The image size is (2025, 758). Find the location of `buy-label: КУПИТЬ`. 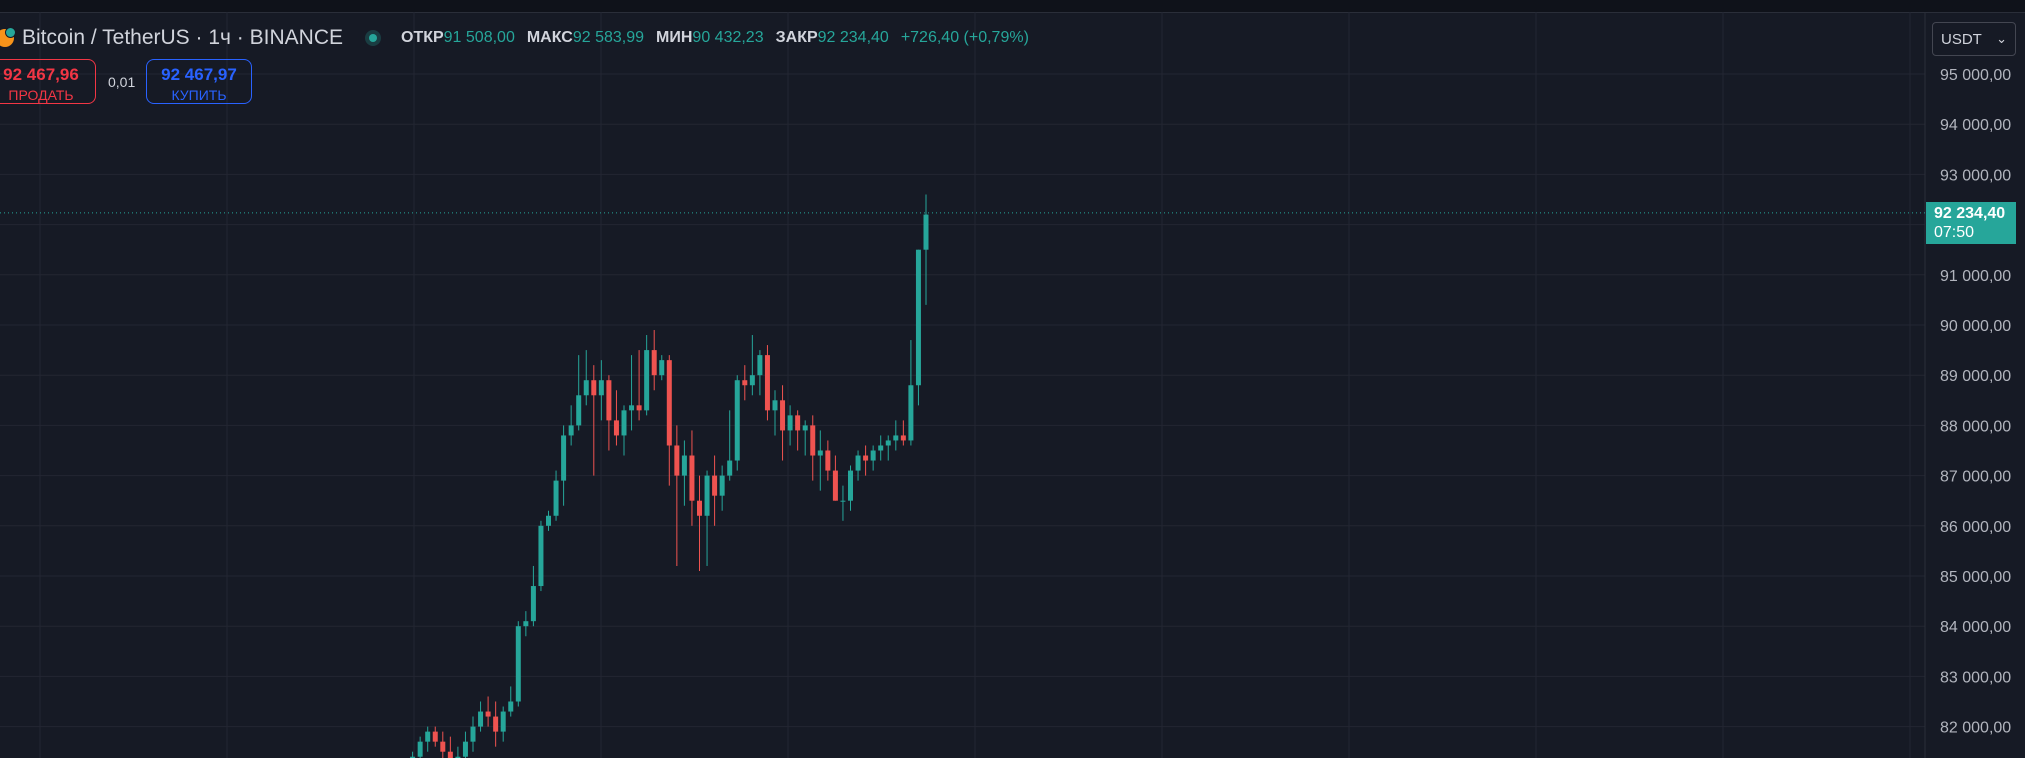

buy-label: КУПИТЬ is located at coordinates (199, 95).